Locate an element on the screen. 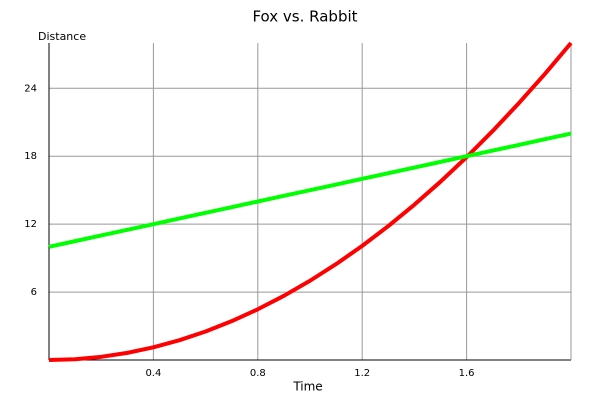 The height and width of the screenshot is (404, 600). x-tick-label: 1.2 is located at coordinates (362, 373).